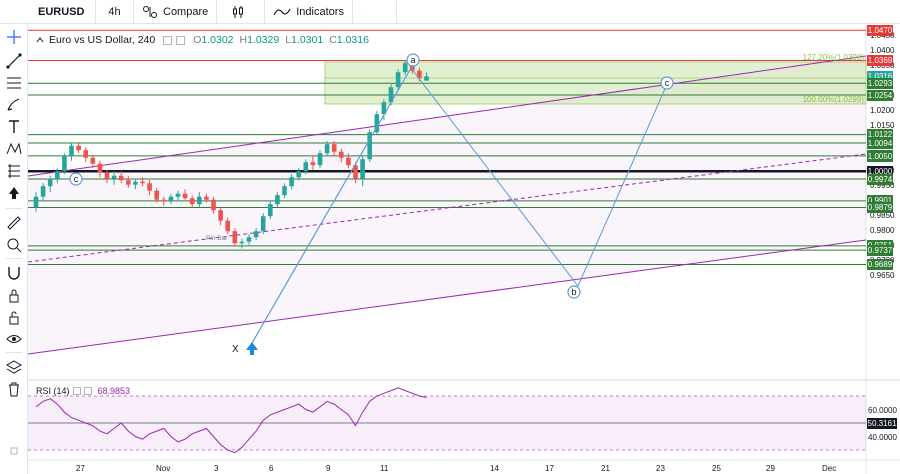  What do you see at coordinates (14, 105) in the screenshot?
I see `brush-icon` at bounding box center [14, 105].